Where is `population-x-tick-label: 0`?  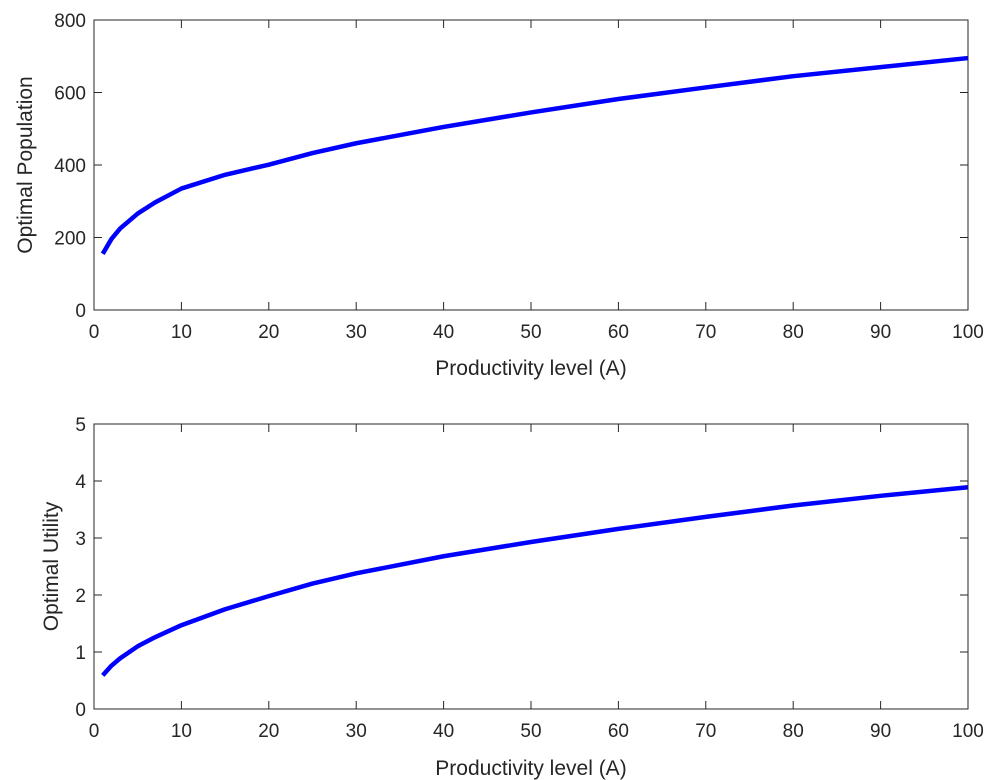
population-x-tick-label: 0 is located at coordinates (94, 332).